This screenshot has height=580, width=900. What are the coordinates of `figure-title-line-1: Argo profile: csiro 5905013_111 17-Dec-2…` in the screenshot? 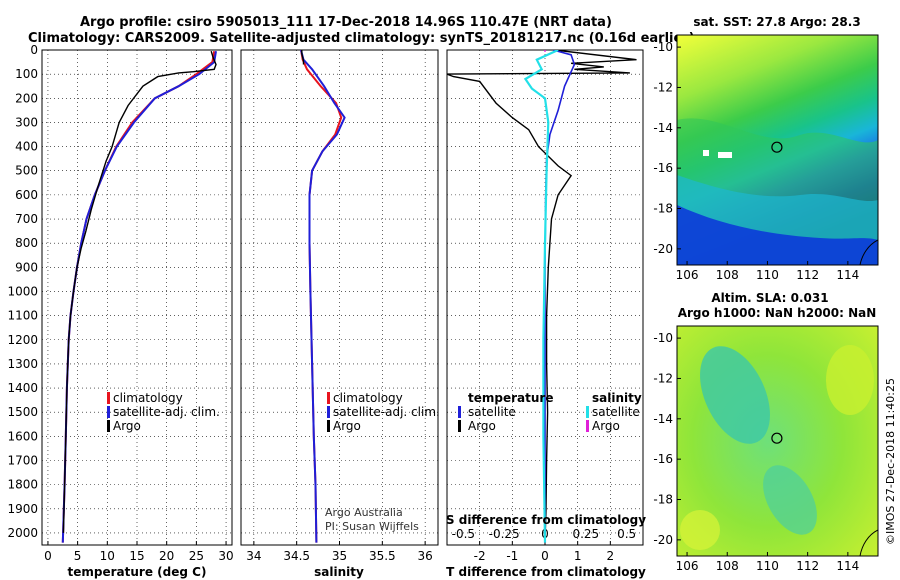 It's located at (346, 22).